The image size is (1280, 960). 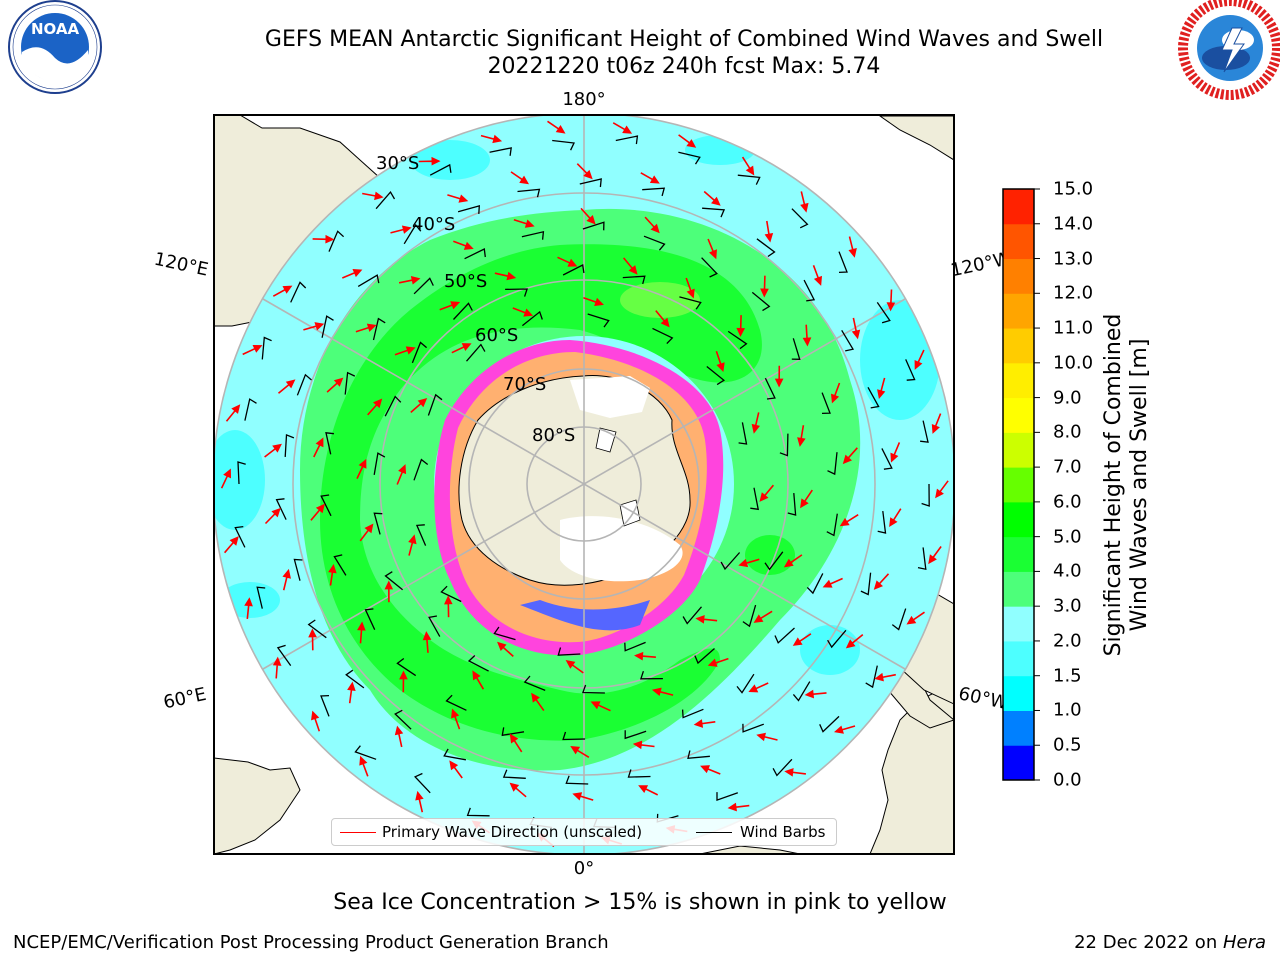 I want to click on lat-label-60s: 60°S, so click(x=496, y=335).